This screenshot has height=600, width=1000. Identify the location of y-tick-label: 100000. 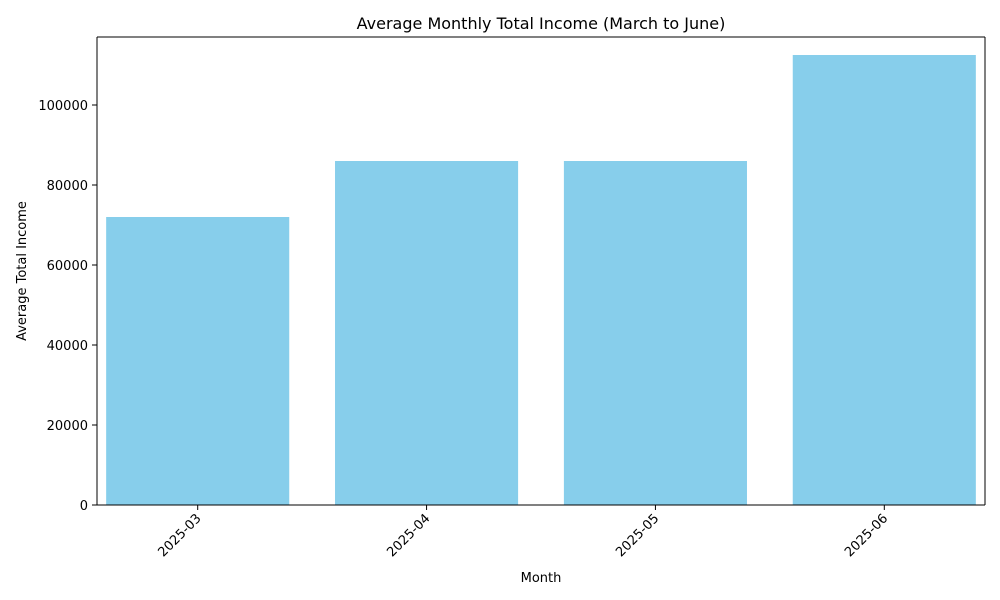
(63, 106).